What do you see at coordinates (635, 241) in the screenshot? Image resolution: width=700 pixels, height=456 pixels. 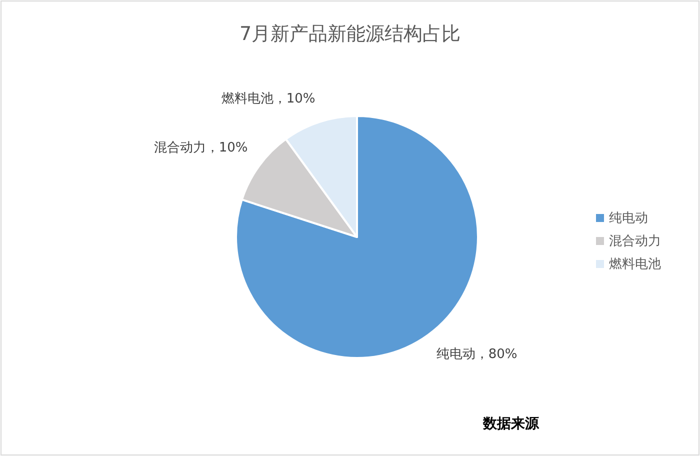 I see `legend-label: 混合动力` at bounding box center [635, 241].